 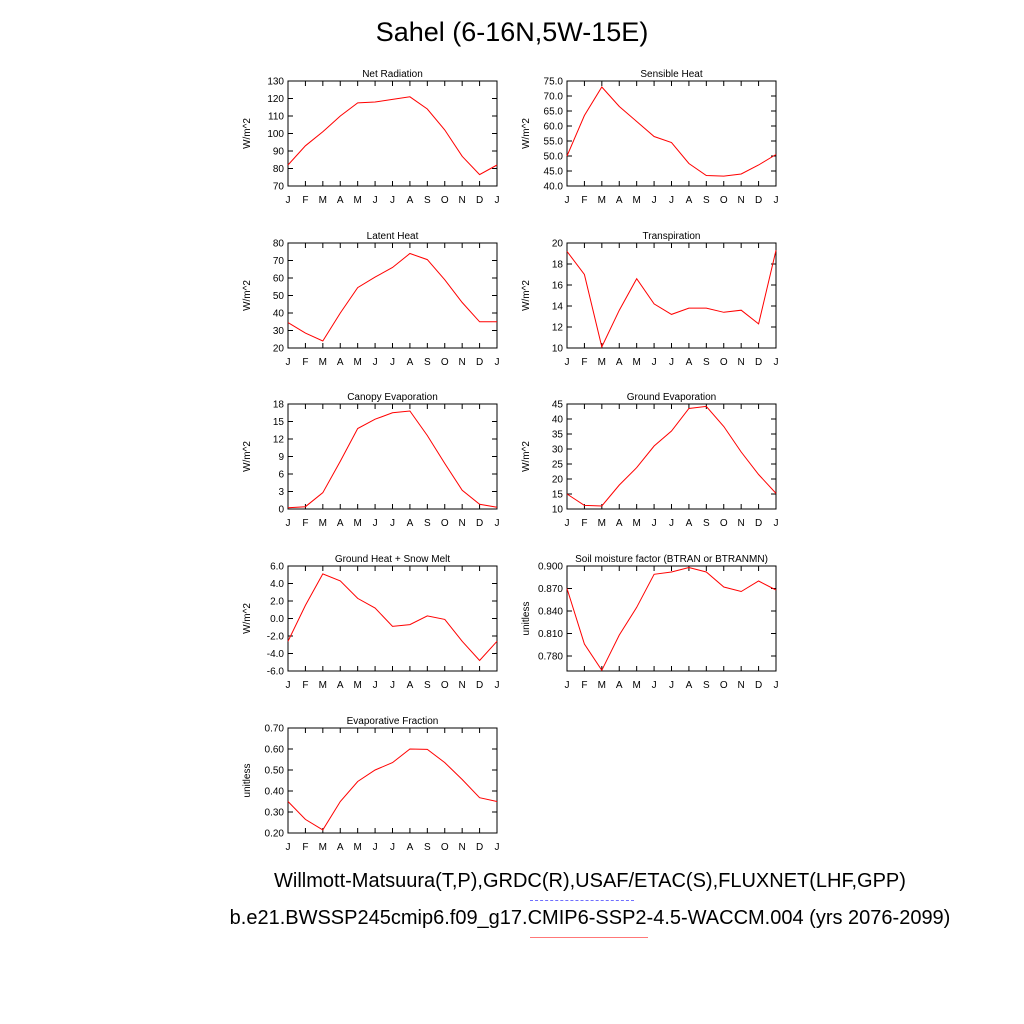 What do you see at coordinates (558, 265) in the screenshot?
I see `y-tick-label: 18` at bounding box center [558, 265].